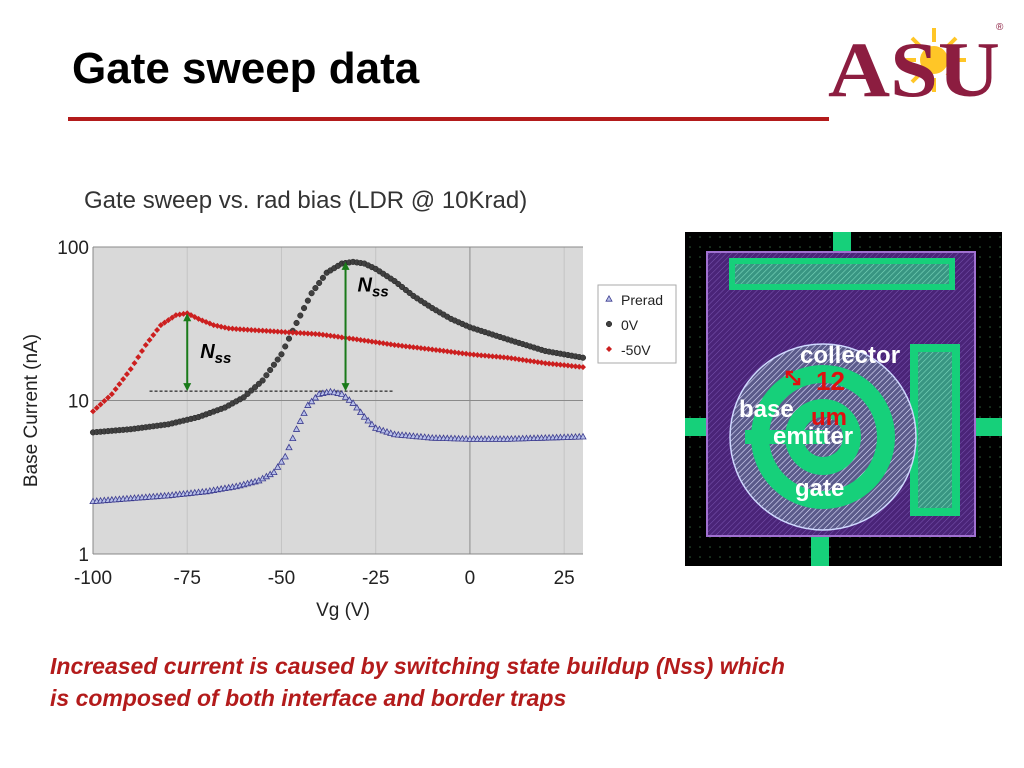  I want to click on asu-logo: ASU ®, so click(916, 62).